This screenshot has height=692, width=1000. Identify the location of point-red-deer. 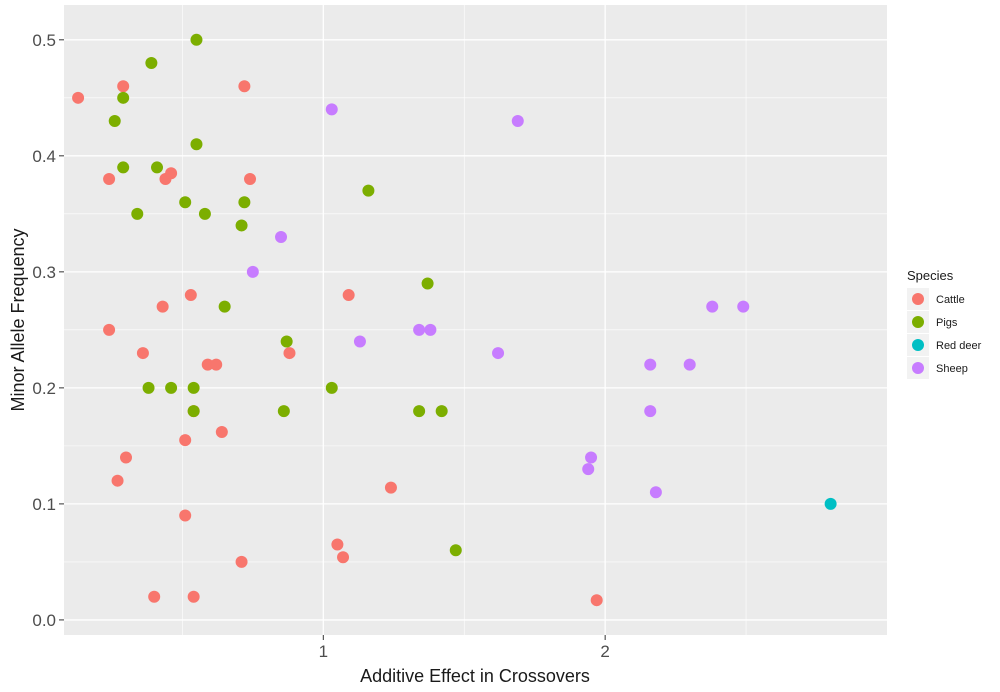
(830, 503).